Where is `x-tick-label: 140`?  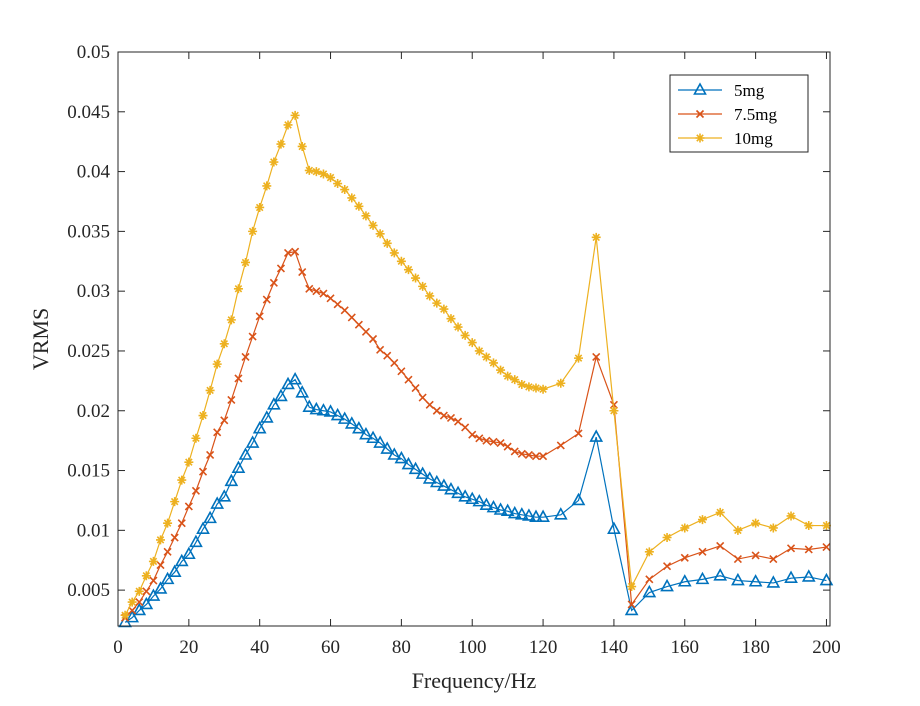 x-tick-label: 140 is located at coordinates (614, 647).